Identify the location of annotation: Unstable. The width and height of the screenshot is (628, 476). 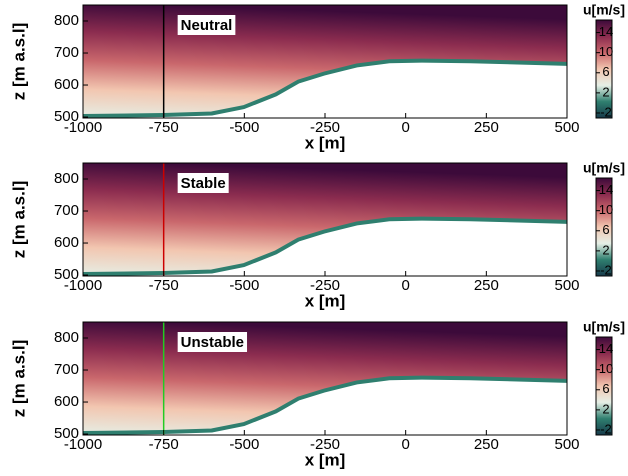
(212, 342).